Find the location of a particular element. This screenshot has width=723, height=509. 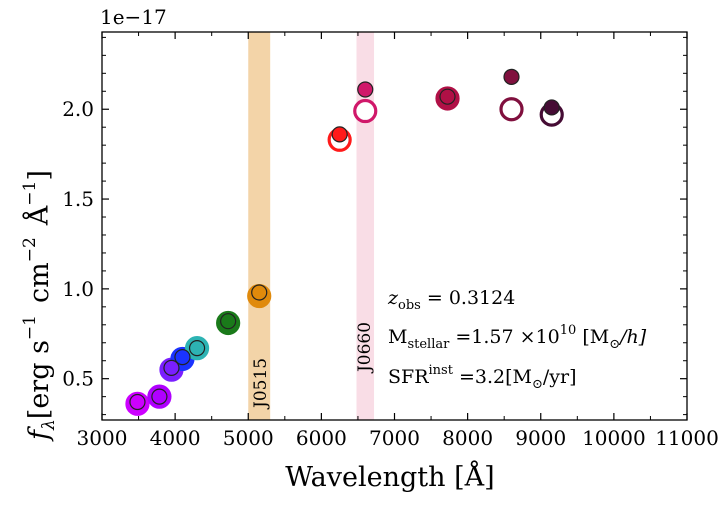

offset-label: 1e−17 is located at coordinates (133, 17).